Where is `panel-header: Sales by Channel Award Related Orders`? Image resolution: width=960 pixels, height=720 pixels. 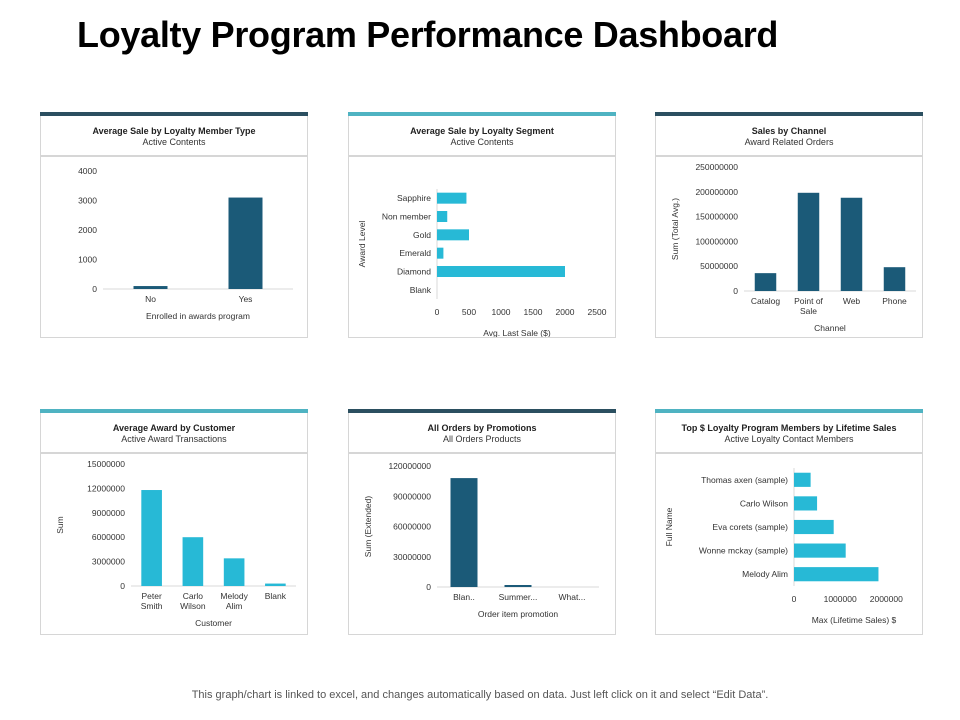
panel-header: Sales by Channel Award Related Orders is located at coordinates (789, 136).